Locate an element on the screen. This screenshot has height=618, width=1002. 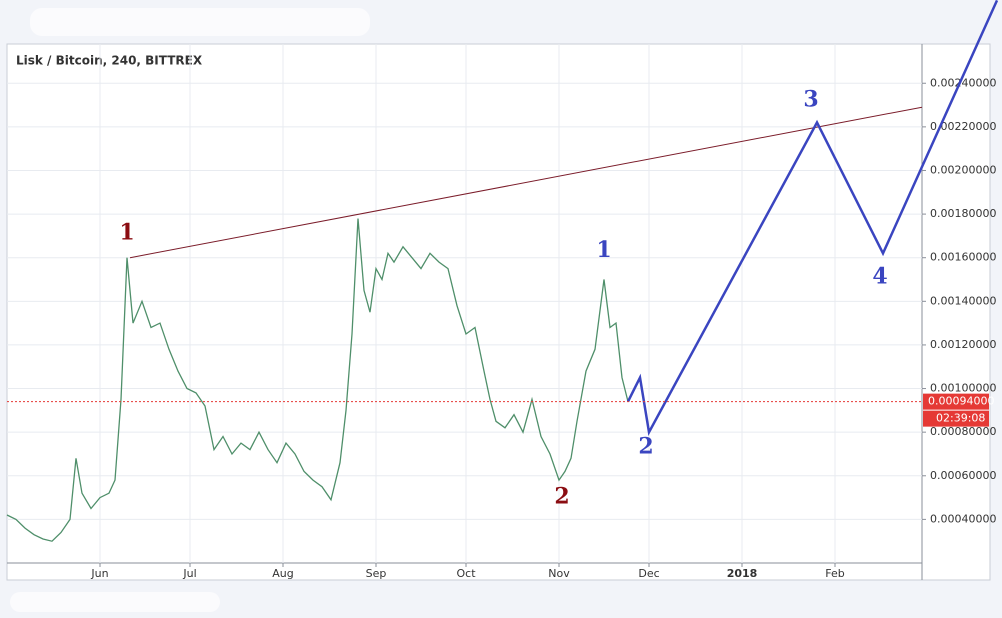
x-tick-label: Nov is located at coordinates (559, 573).